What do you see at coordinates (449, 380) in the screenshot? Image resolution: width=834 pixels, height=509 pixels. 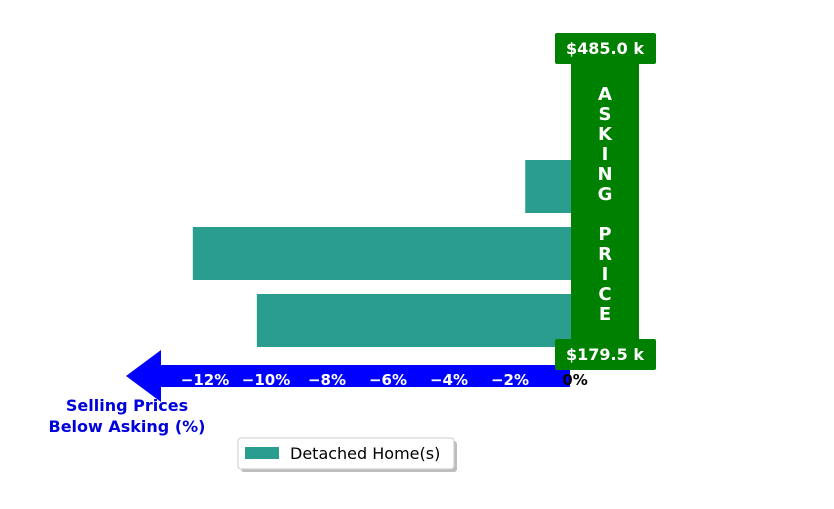 I see `tick-label-4: −4%` at bounding box center [449, 380].